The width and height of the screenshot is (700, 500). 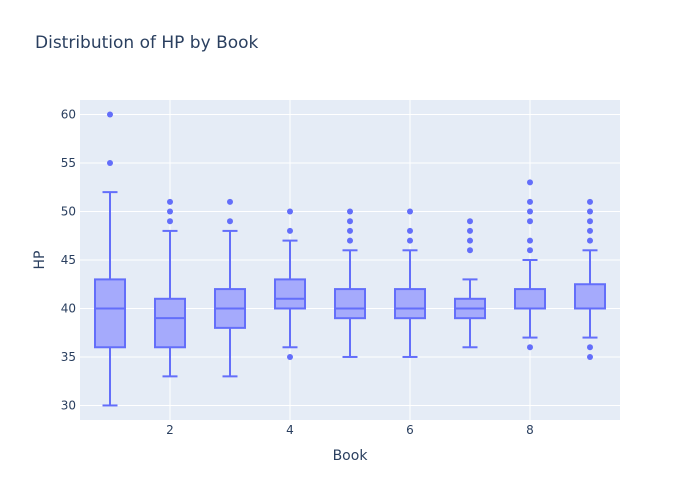 I want to click on y-tick-label: 60, so click(x=68, y=115).